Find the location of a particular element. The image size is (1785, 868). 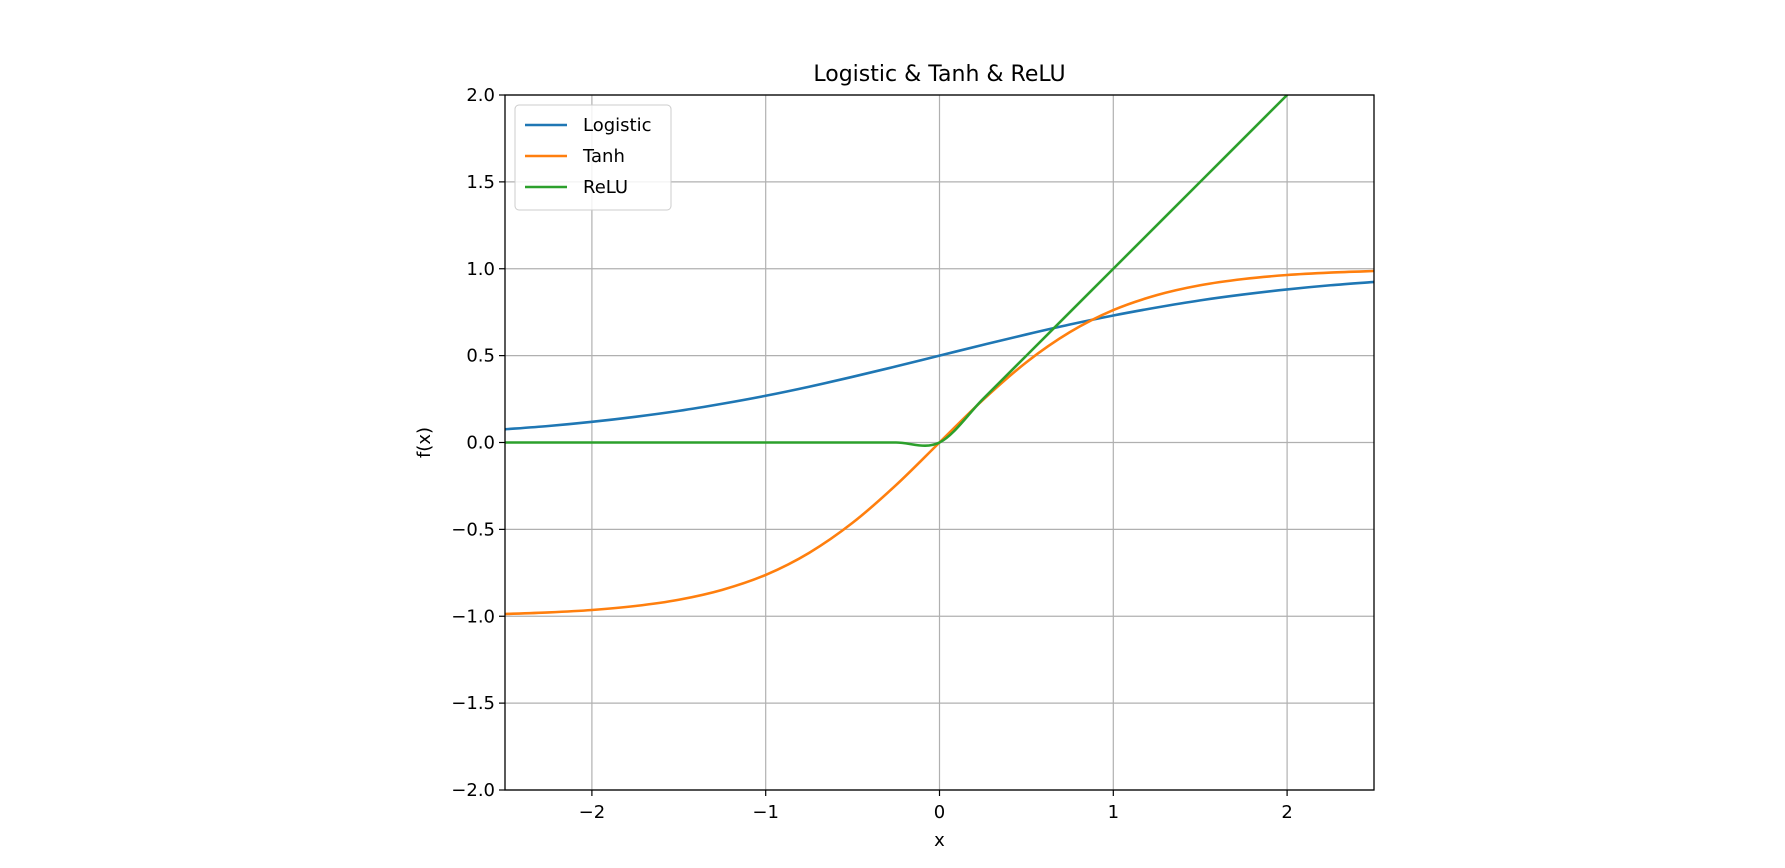

y-tick-label: 1.0 is located at coordinates (480, 269).